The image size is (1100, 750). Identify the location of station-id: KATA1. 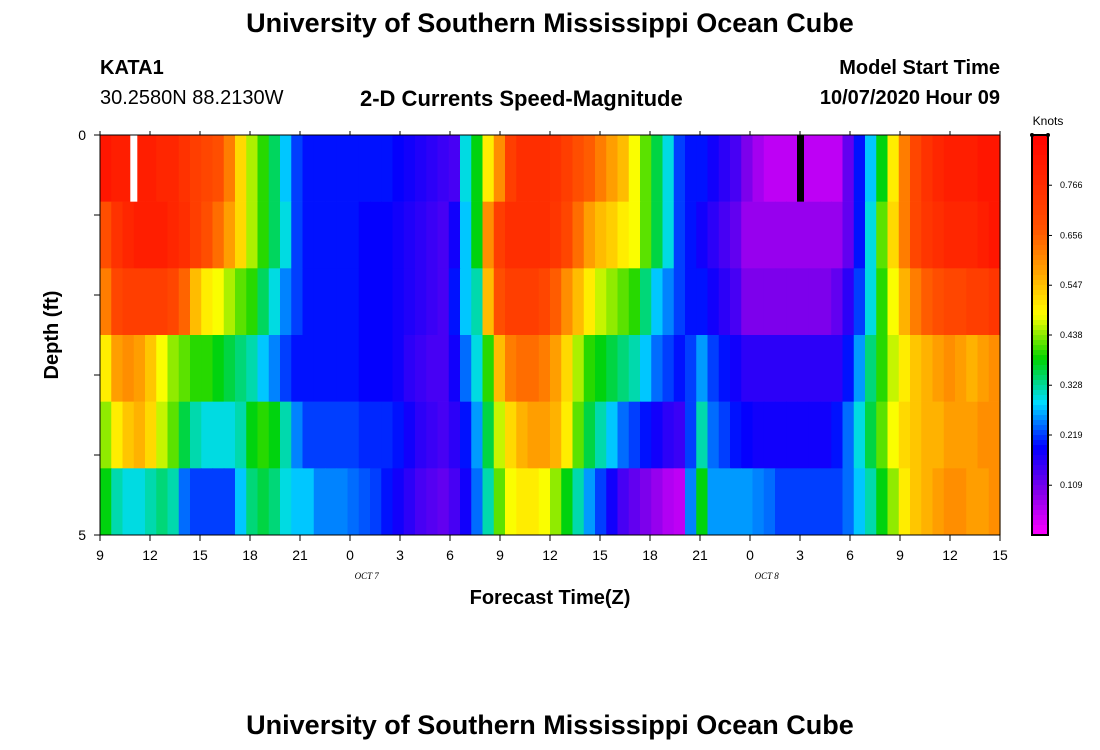
(132, 68).